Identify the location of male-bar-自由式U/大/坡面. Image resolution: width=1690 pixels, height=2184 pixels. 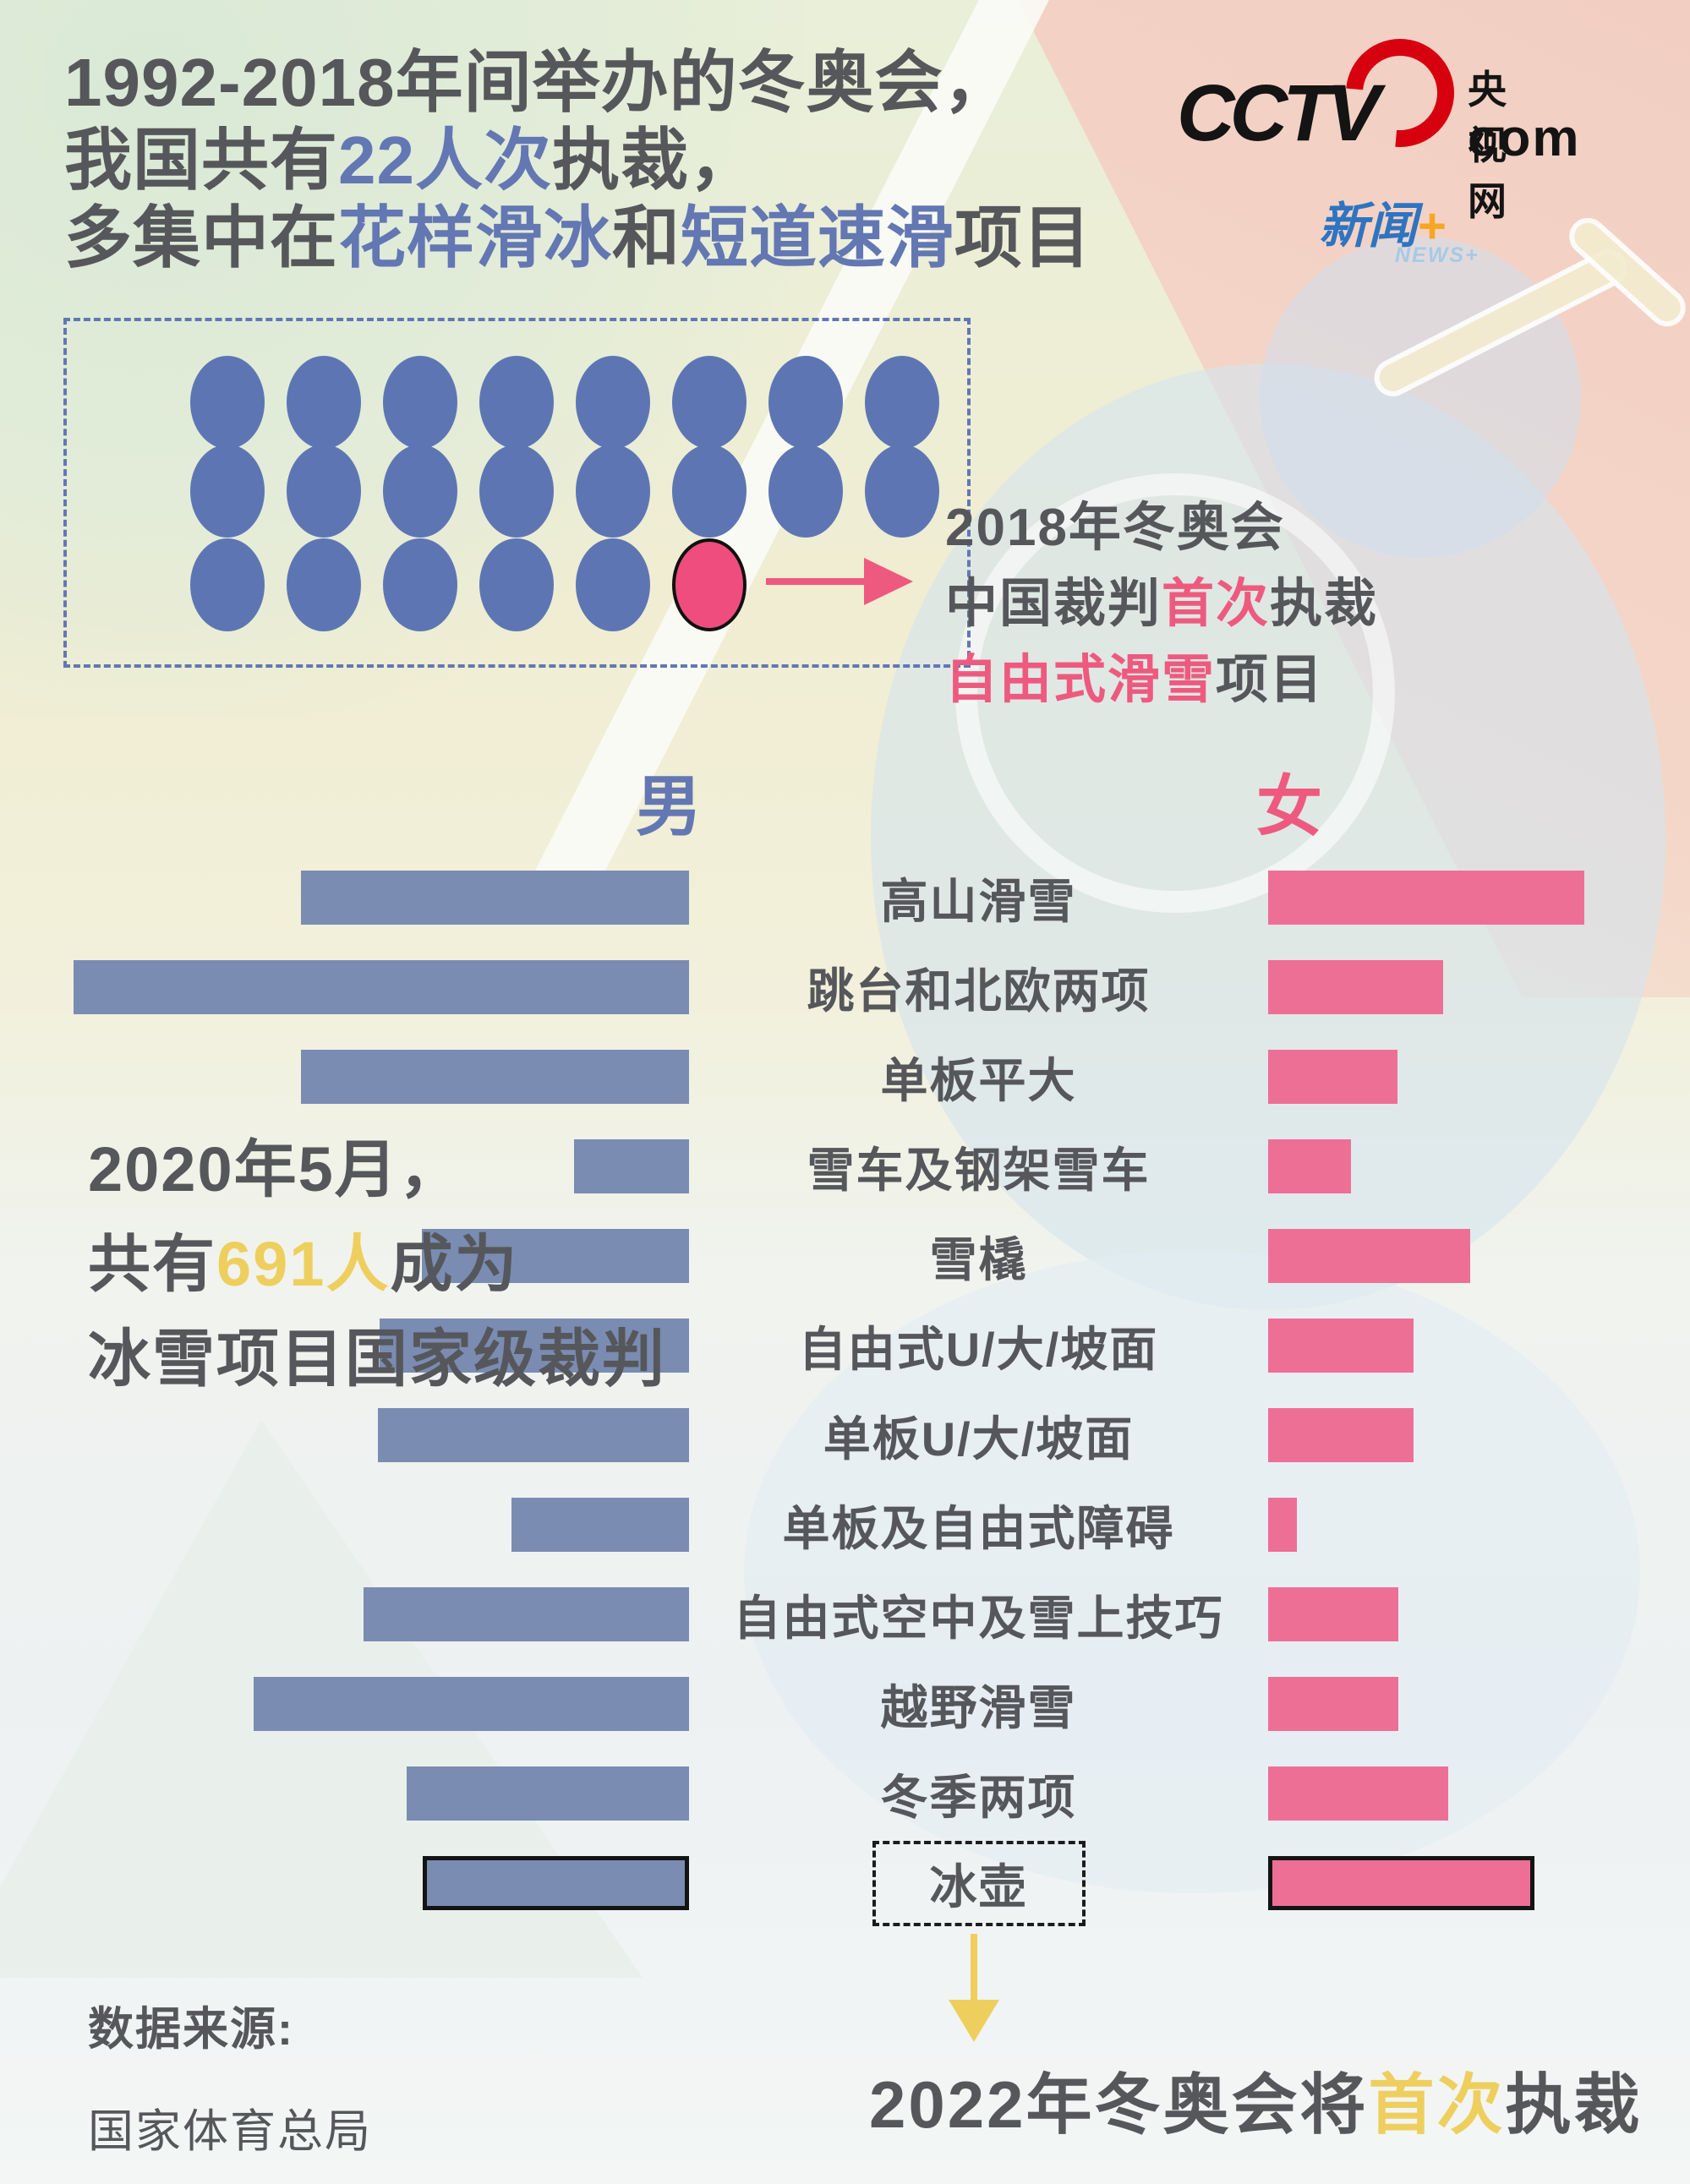
(534, 1346).